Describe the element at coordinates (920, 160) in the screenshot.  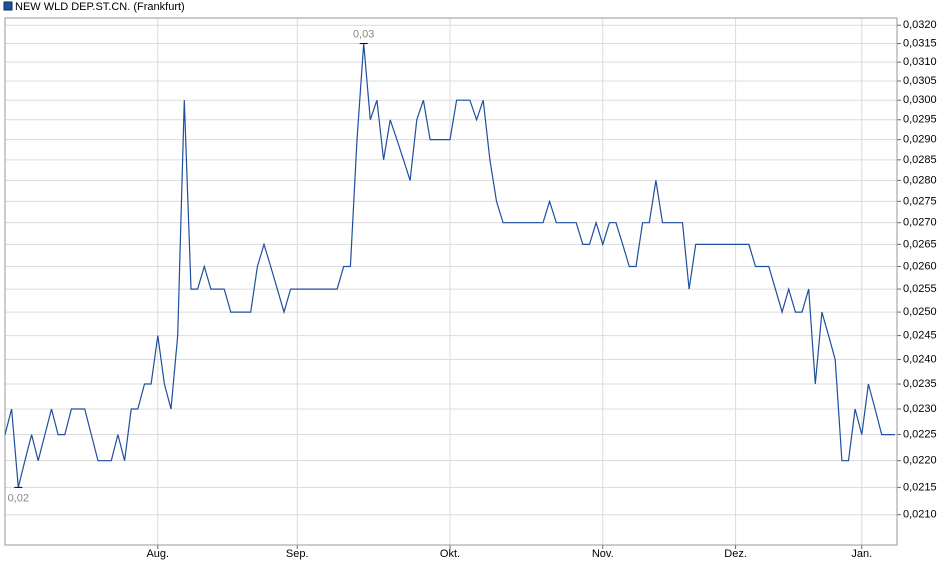
I see `y-tick-label: 0,0285` at that location.